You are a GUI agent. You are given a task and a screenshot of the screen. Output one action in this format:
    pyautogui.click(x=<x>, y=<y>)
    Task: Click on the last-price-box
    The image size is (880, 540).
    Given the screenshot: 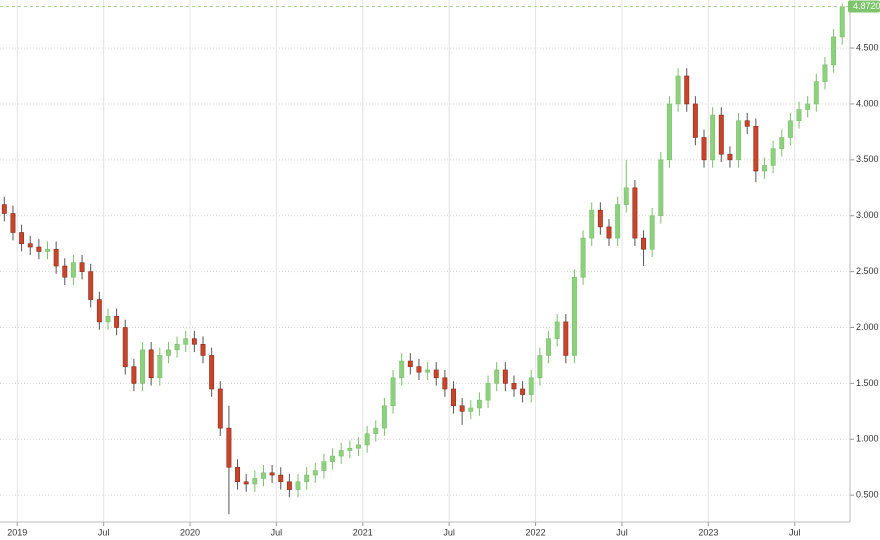 What is the action you would take?
    pyautogui.click(x=864, y=6)
    